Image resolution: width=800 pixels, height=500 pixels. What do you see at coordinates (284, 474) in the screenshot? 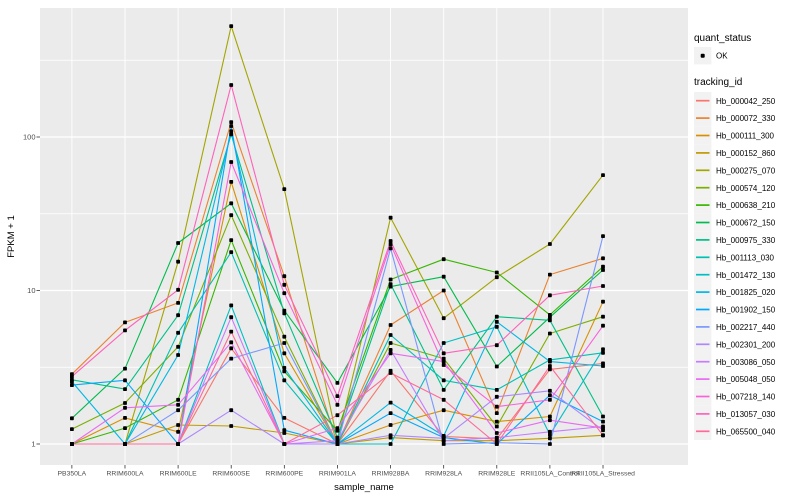
I see `x-tick-label: RRIM600PE` at bounding box center [284, 474].